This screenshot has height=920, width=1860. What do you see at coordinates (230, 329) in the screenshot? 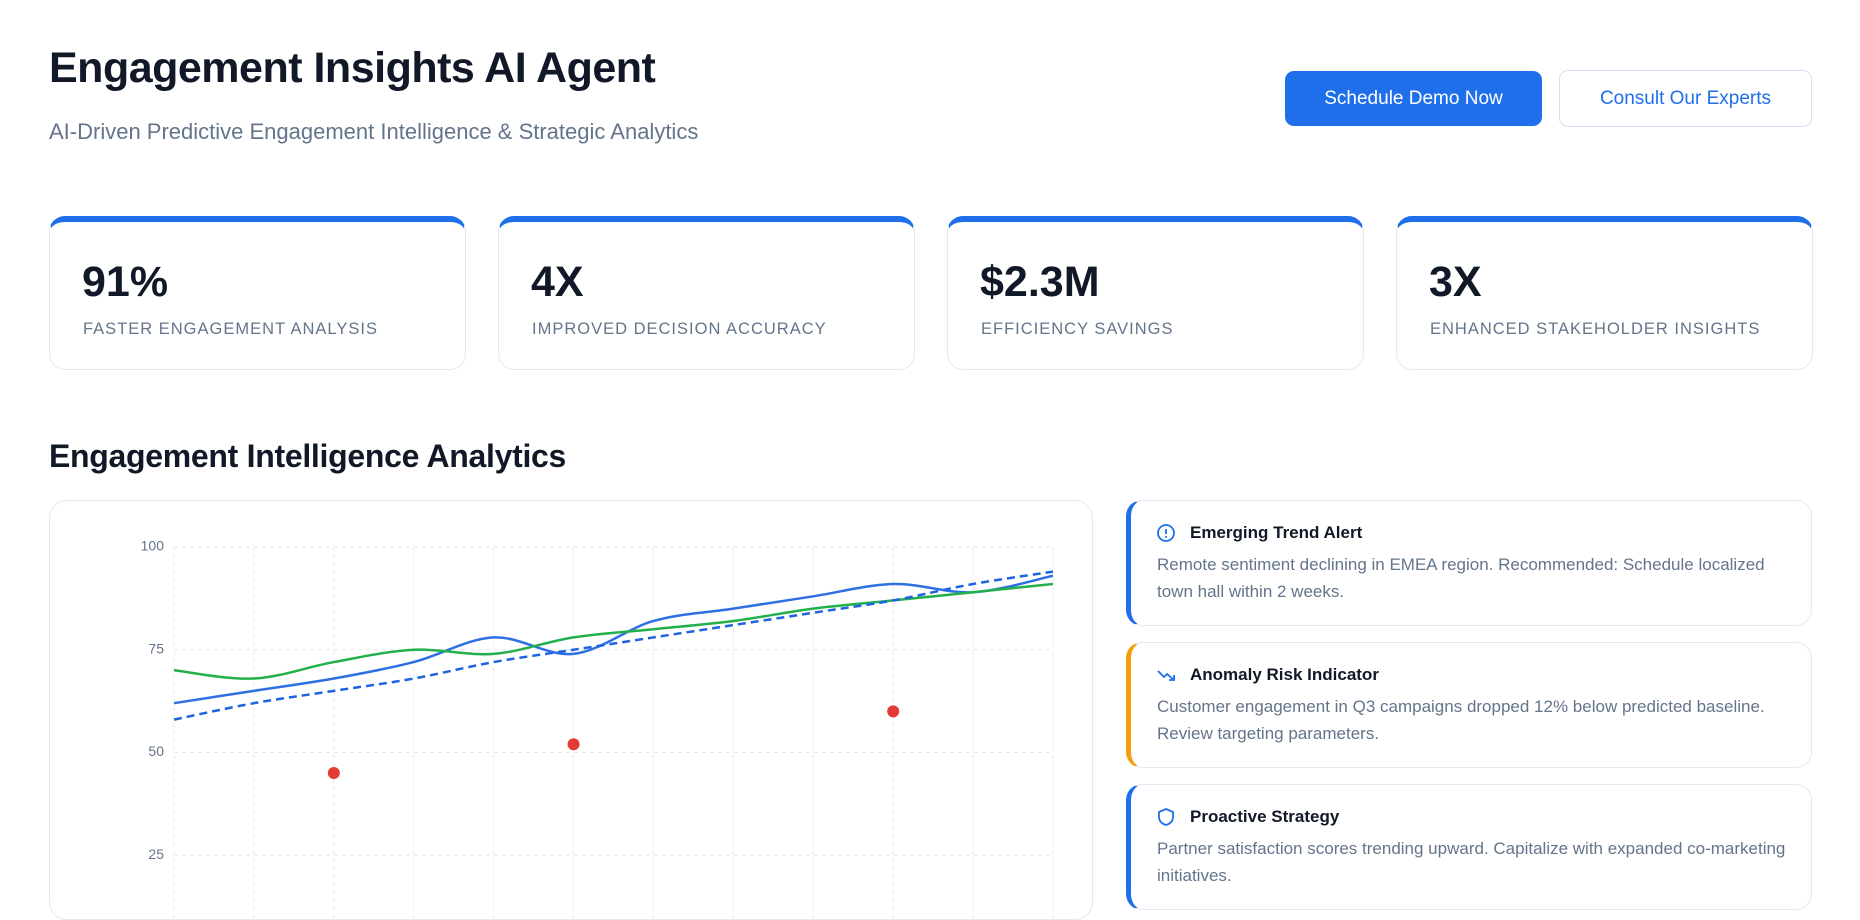
I see `stat-label: FASTER ENGAGEMENT ANALYSIS` at bounding box center [230, 329].